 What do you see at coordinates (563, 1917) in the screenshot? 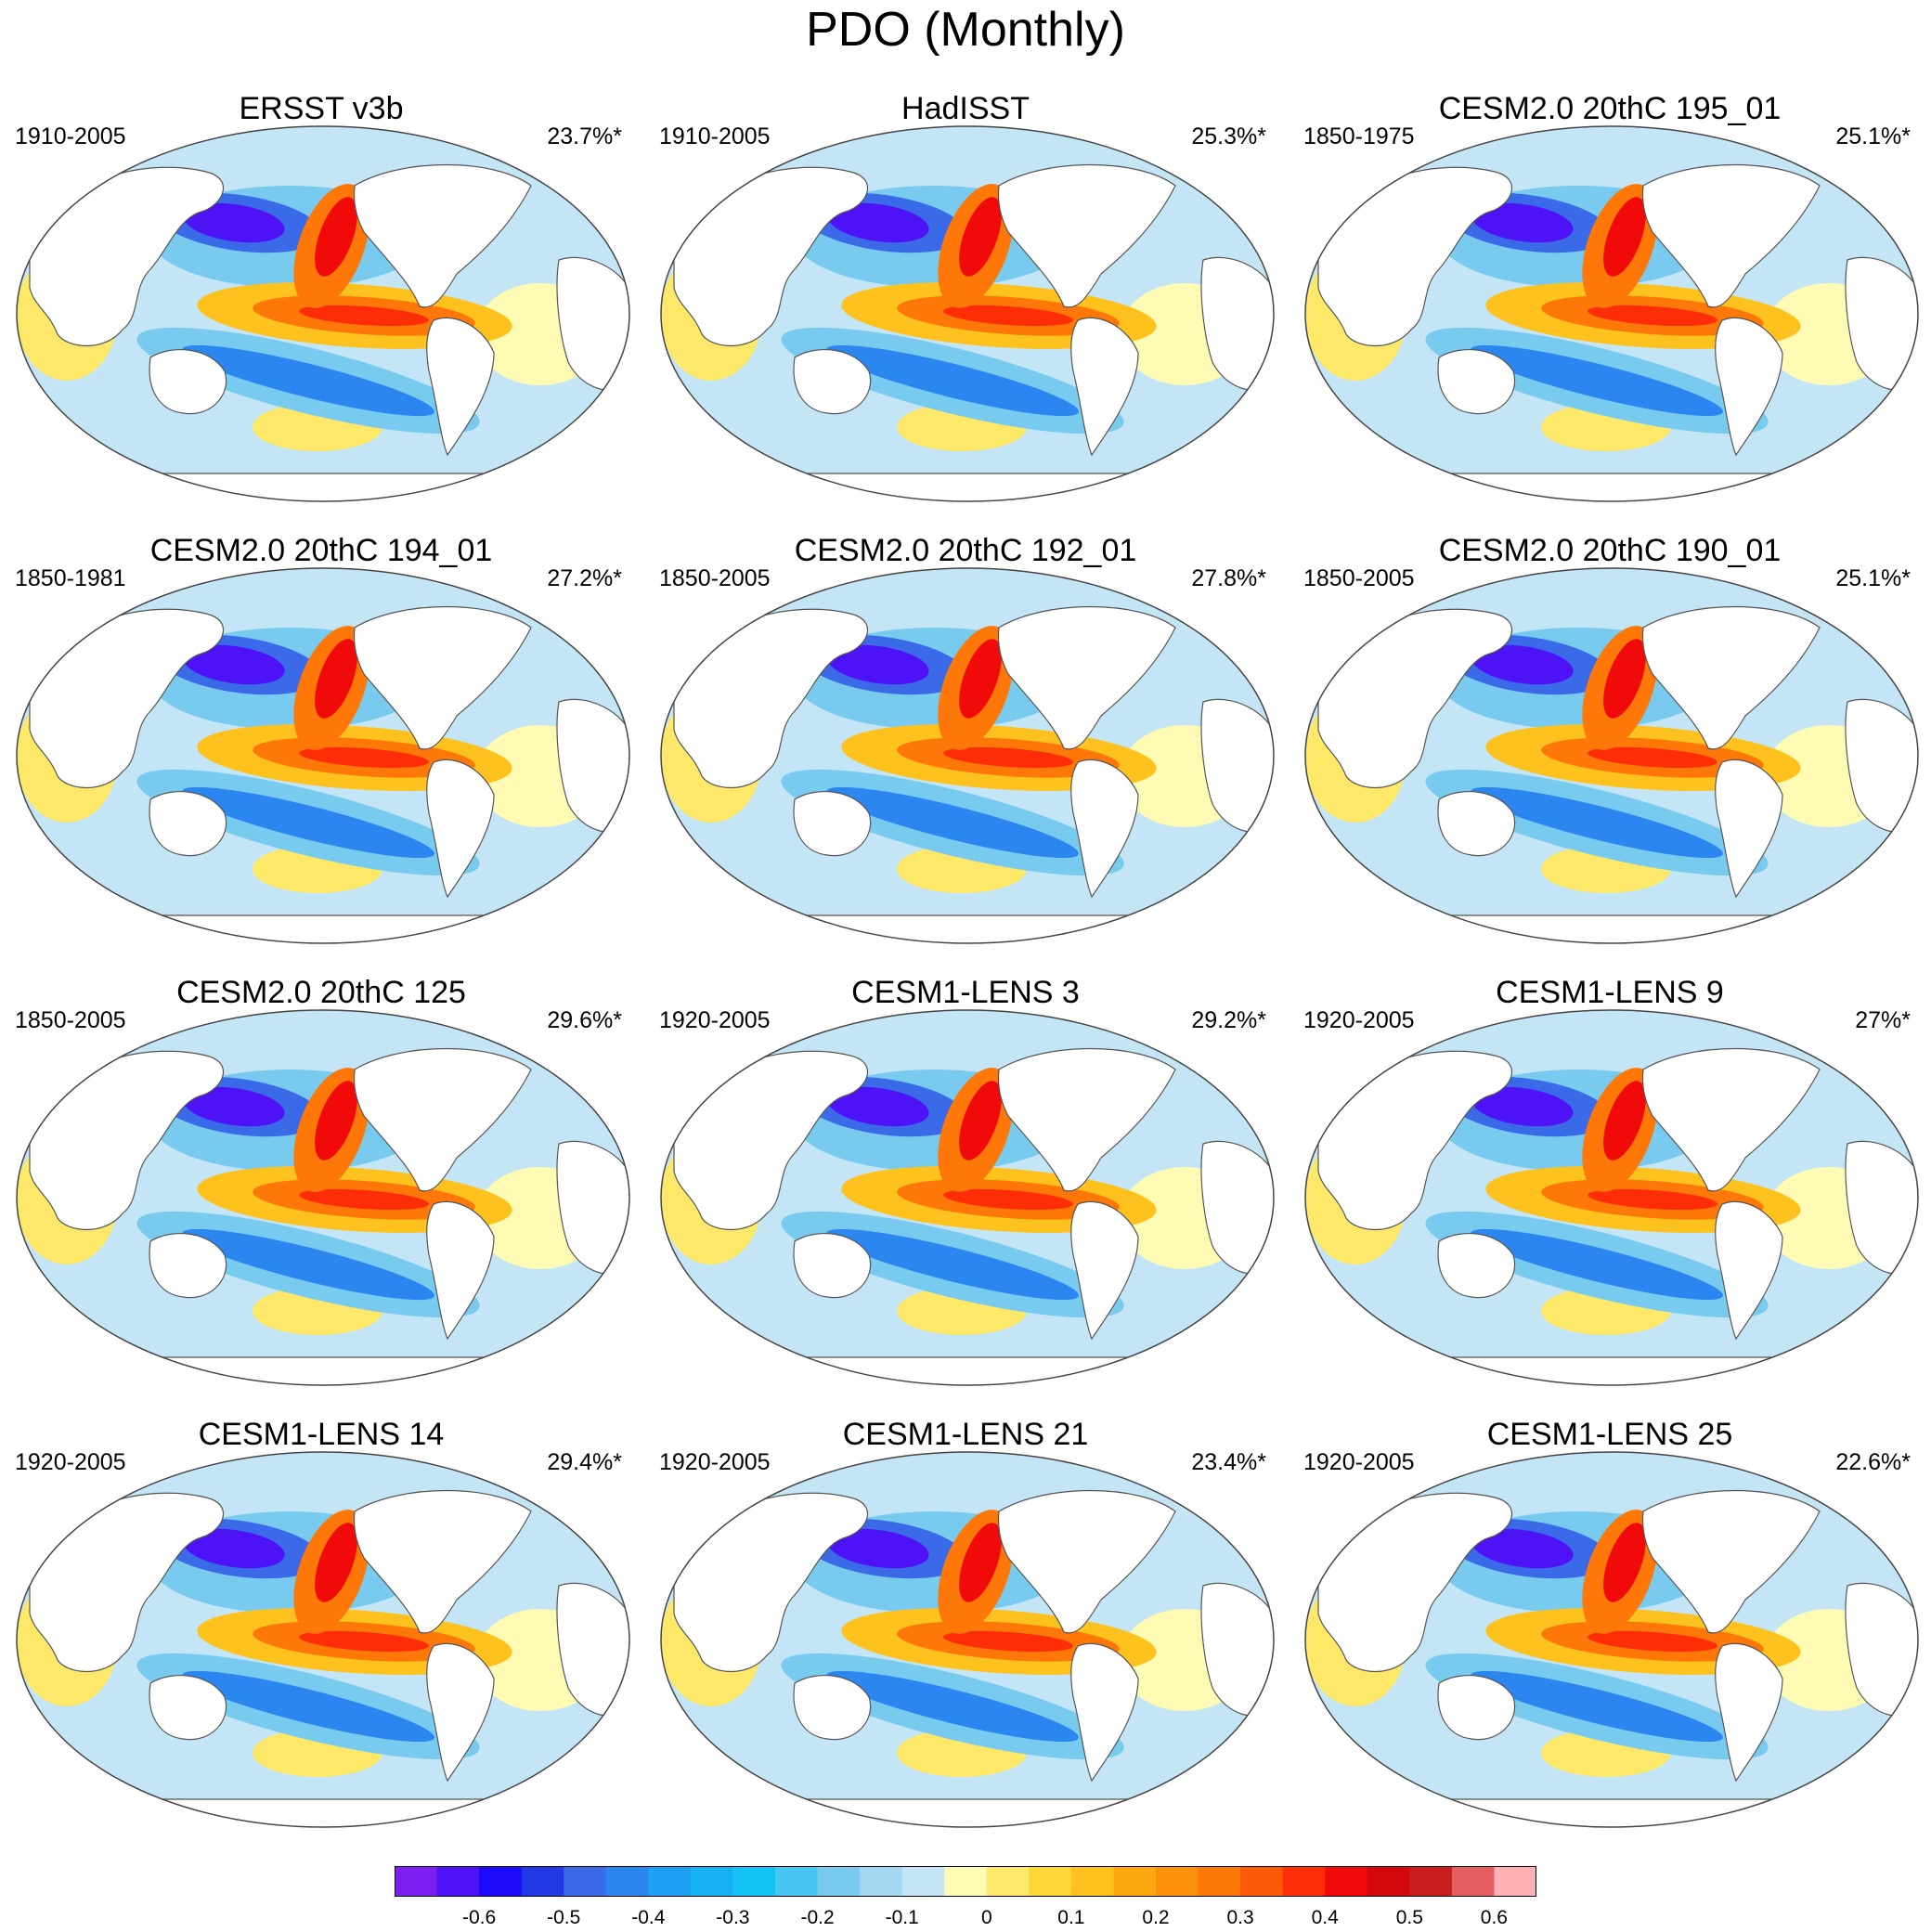
I see `colorbar-tick-label: -0.5` at bounding box center [563, 1917].